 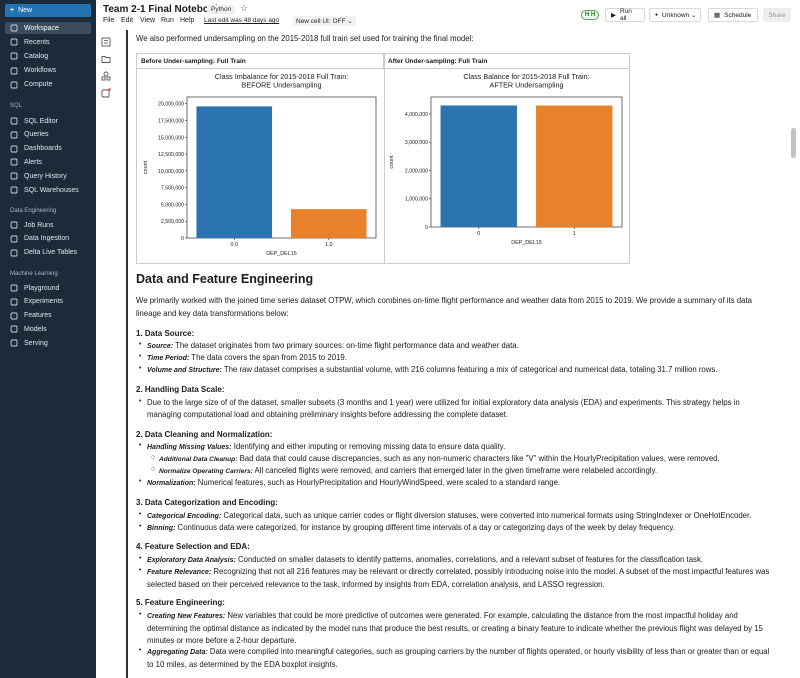 I want to click on y-tick-label: 5,000,000, so click(x=172, y=205).